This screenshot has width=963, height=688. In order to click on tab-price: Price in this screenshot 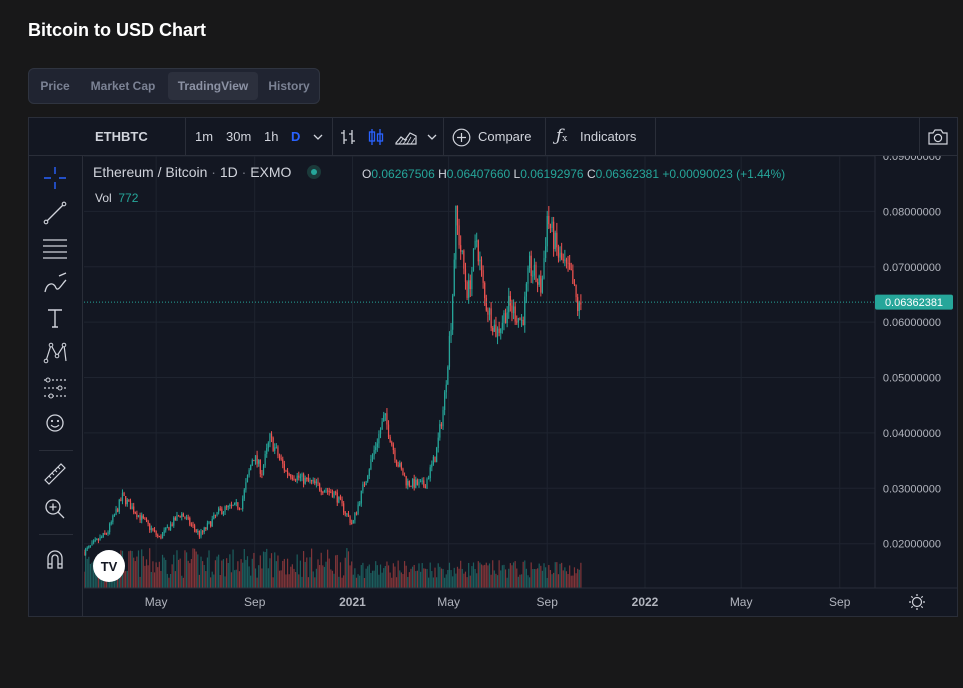, I will do `click(55, 86)`.